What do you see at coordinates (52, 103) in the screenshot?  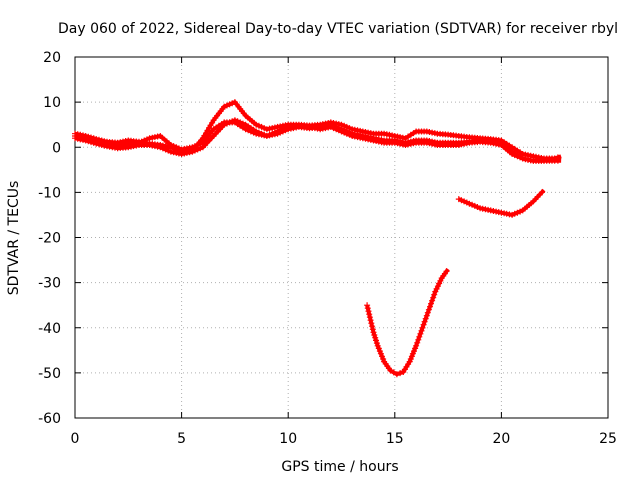 I see `y-tick-label: 10` at bounding box center [52, 103].